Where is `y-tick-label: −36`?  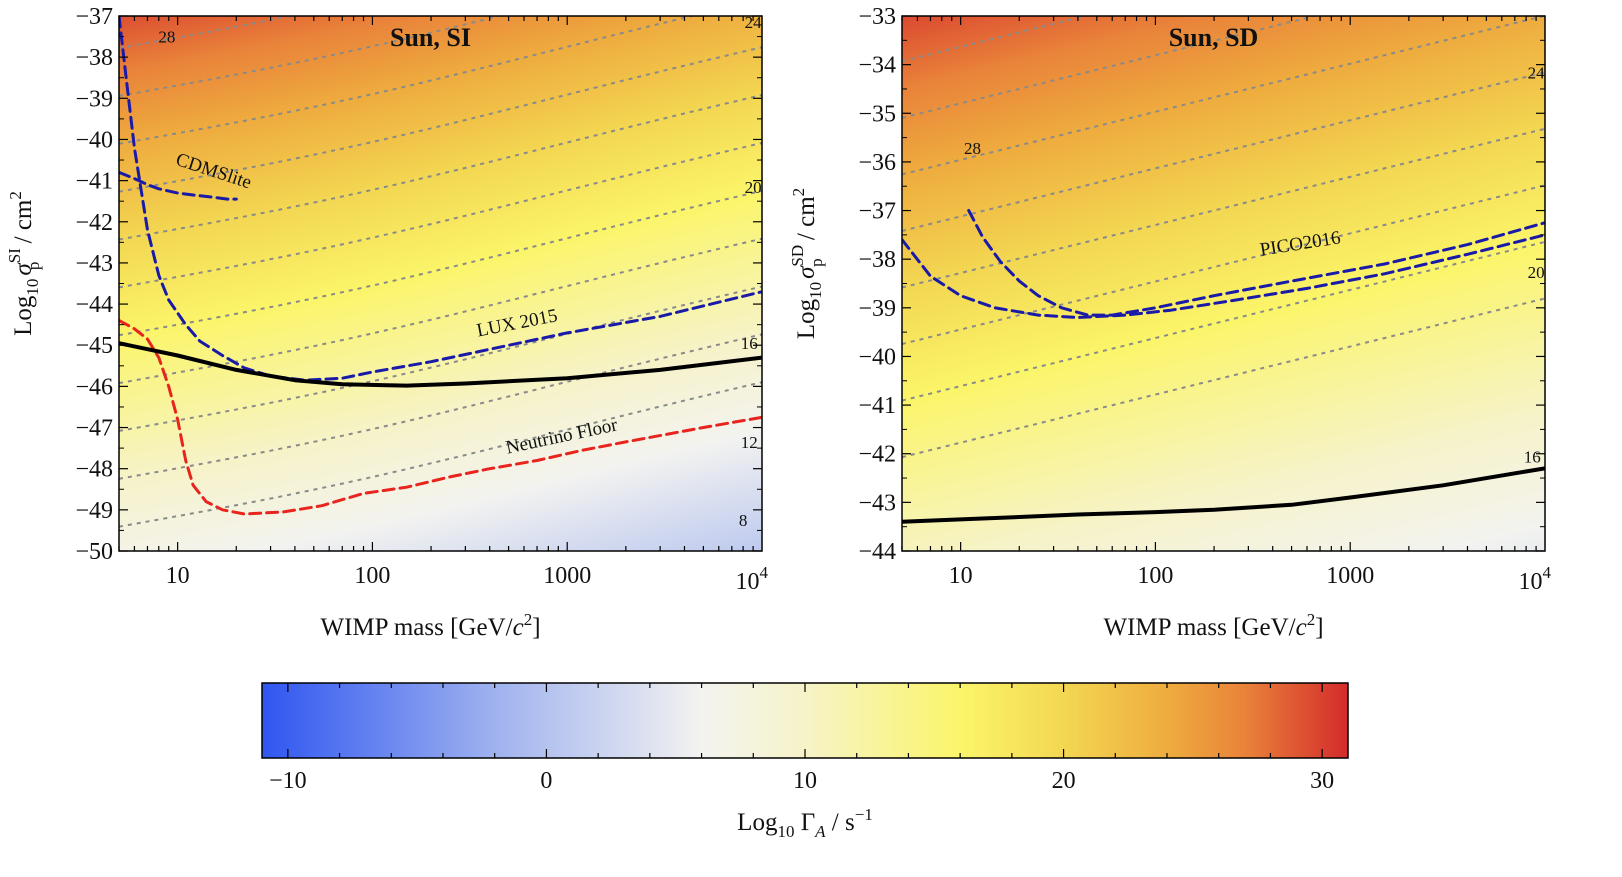
y-tick-label: −36 is located at coordinates (877, 163).